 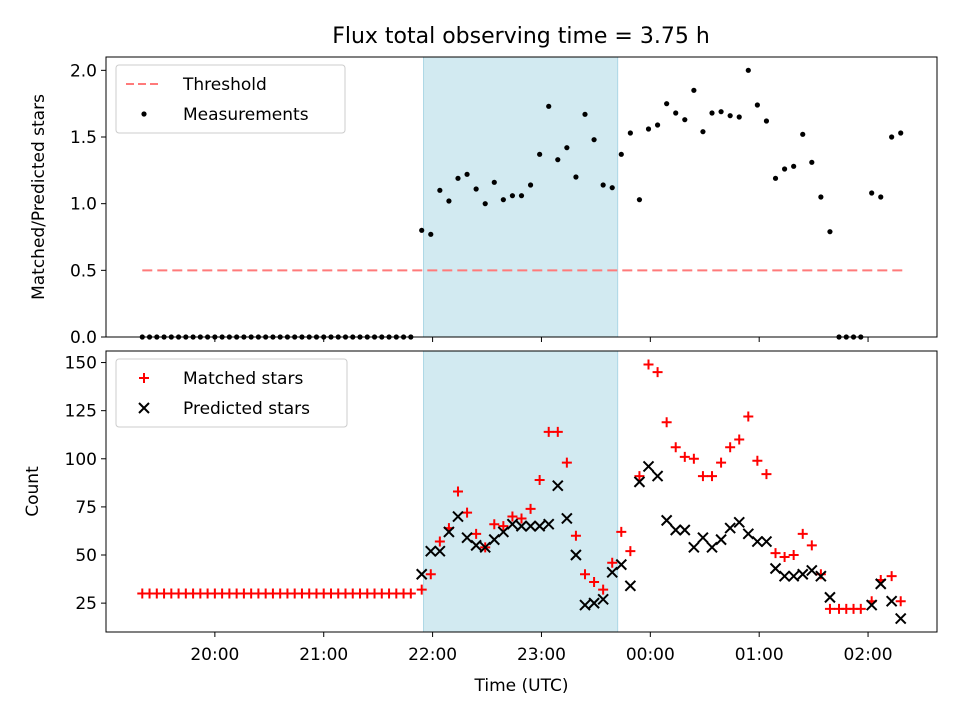 What do you see at coordinates (83, 338) in the screenshot?
I see `y-tick-label: 0.0` at bounding box center [83, 338].